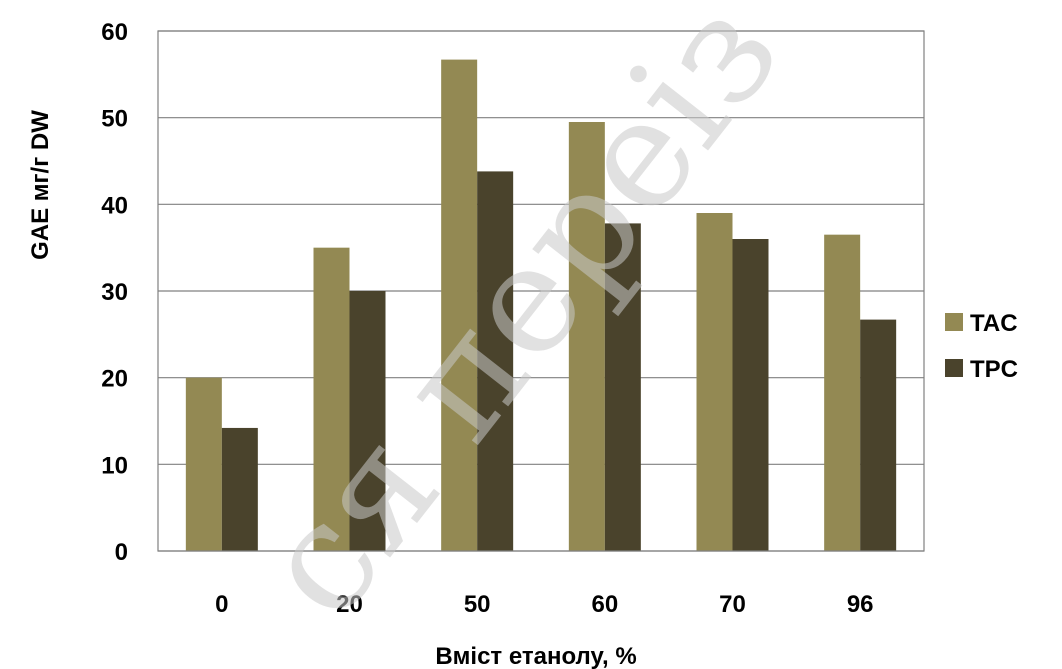 The width and height of the screenshot is (1062, 669). Describe the element at coordinates (954, 368) in the screenshot. I see `legend-swatch-tpc` at that location.